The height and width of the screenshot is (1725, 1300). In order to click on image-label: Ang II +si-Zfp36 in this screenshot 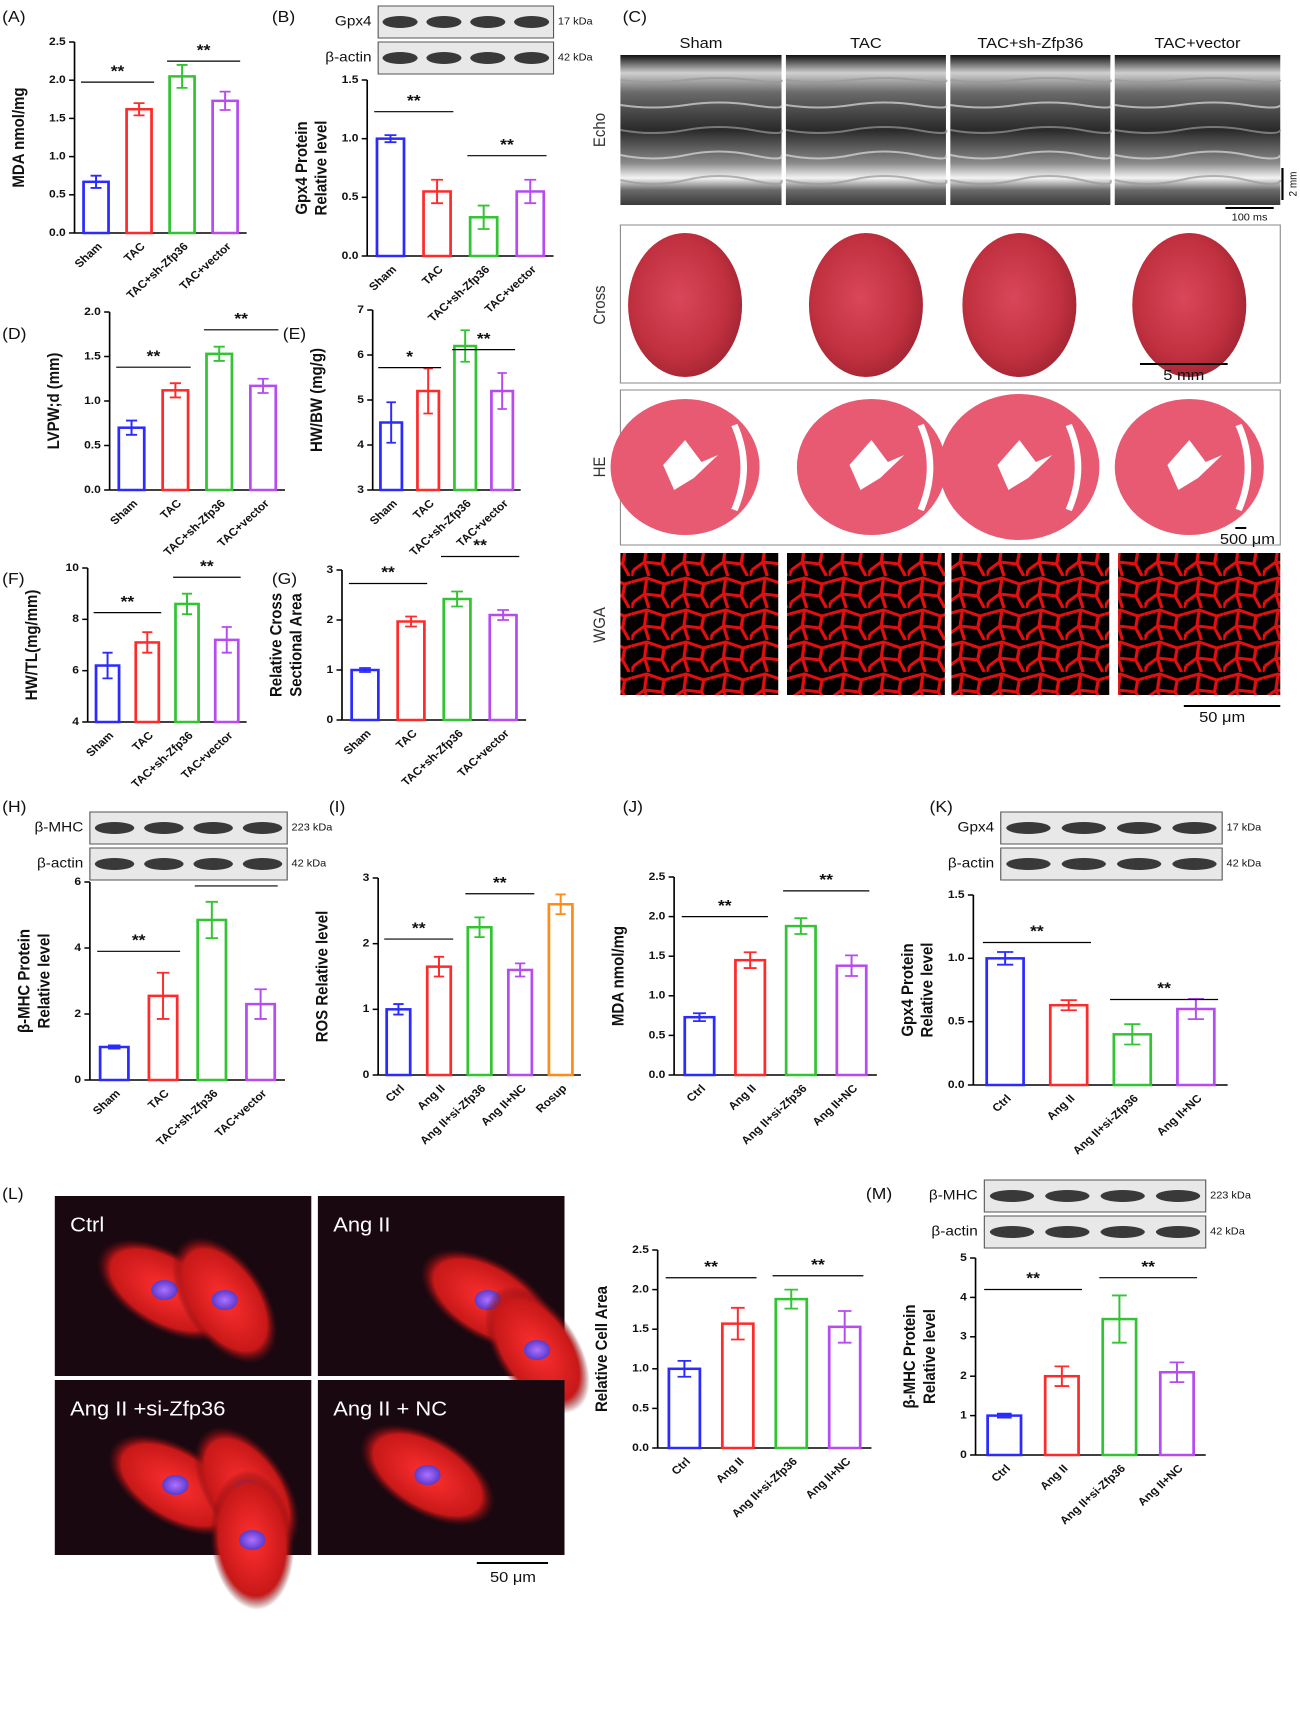, I will do `click(147, 1409)`.